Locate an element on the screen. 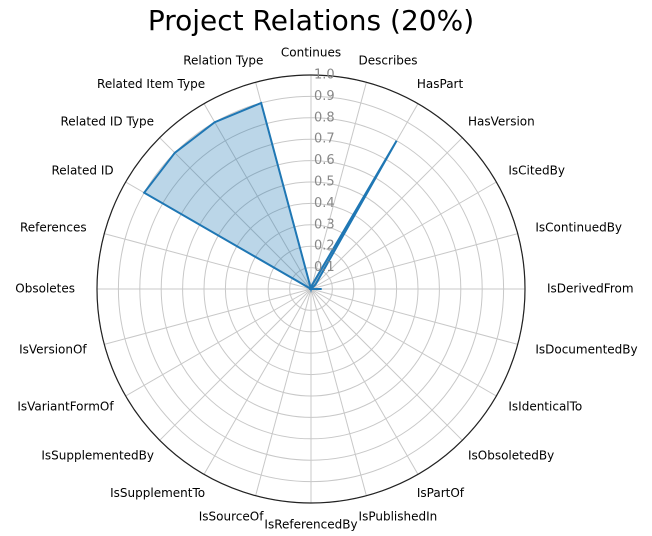 The image size is (652, 536). category-label: IsSourceOf is located at coordinates (231, 516).